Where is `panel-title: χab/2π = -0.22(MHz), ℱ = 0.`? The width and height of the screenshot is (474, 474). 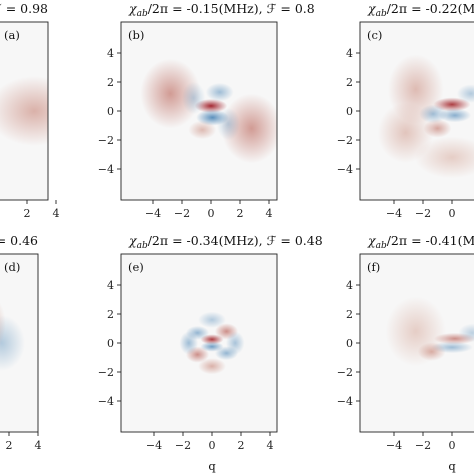 panel-title: χab/2π = -0.22(MHz), ℱ = 0. is located at coordinates (420, 10).